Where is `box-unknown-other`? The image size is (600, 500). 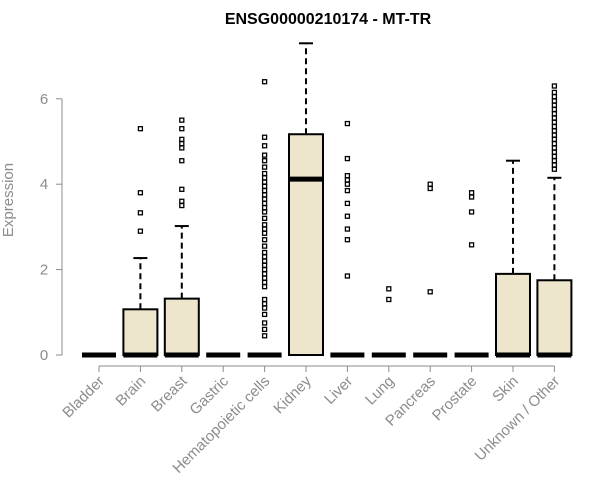 box-unknown-other is located at coordinates (554, 220).